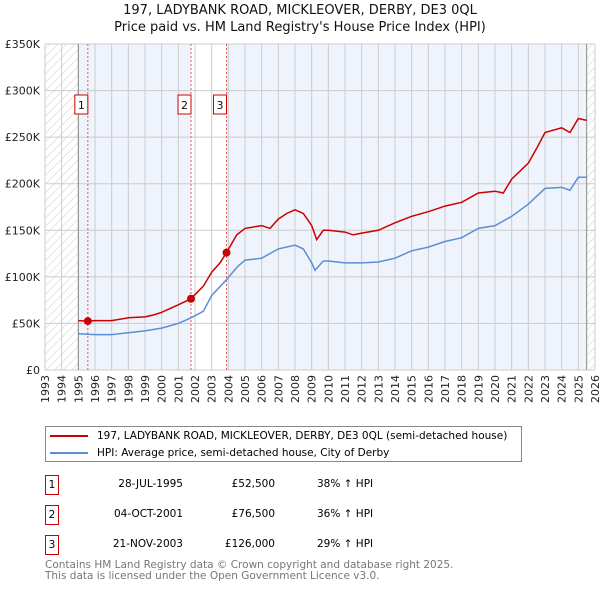 The height and width of the screenshot is (590, 600). I want to click on x-tick-label: 1996, so click(95, 389).